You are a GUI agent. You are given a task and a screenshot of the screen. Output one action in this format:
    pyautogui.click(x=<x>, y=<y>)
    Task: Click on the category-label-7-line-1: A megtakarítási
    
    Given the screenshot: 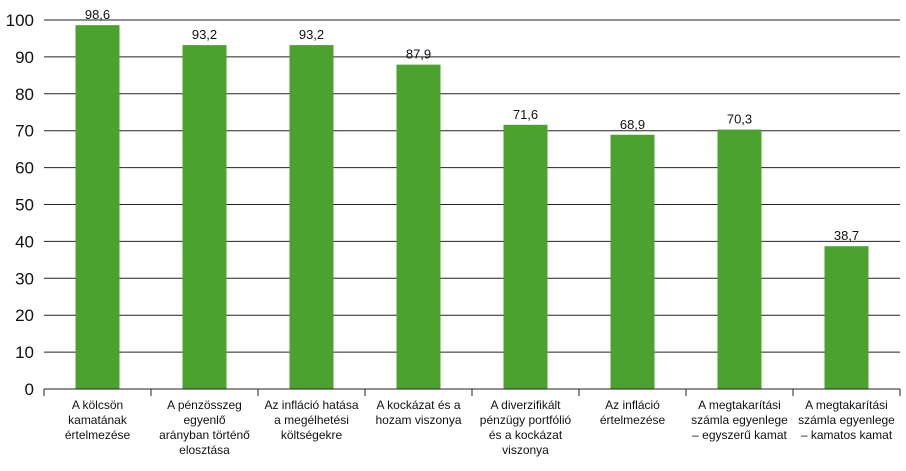 What is the action you would take?
    pyautogui.click(x=739, y=405)
    